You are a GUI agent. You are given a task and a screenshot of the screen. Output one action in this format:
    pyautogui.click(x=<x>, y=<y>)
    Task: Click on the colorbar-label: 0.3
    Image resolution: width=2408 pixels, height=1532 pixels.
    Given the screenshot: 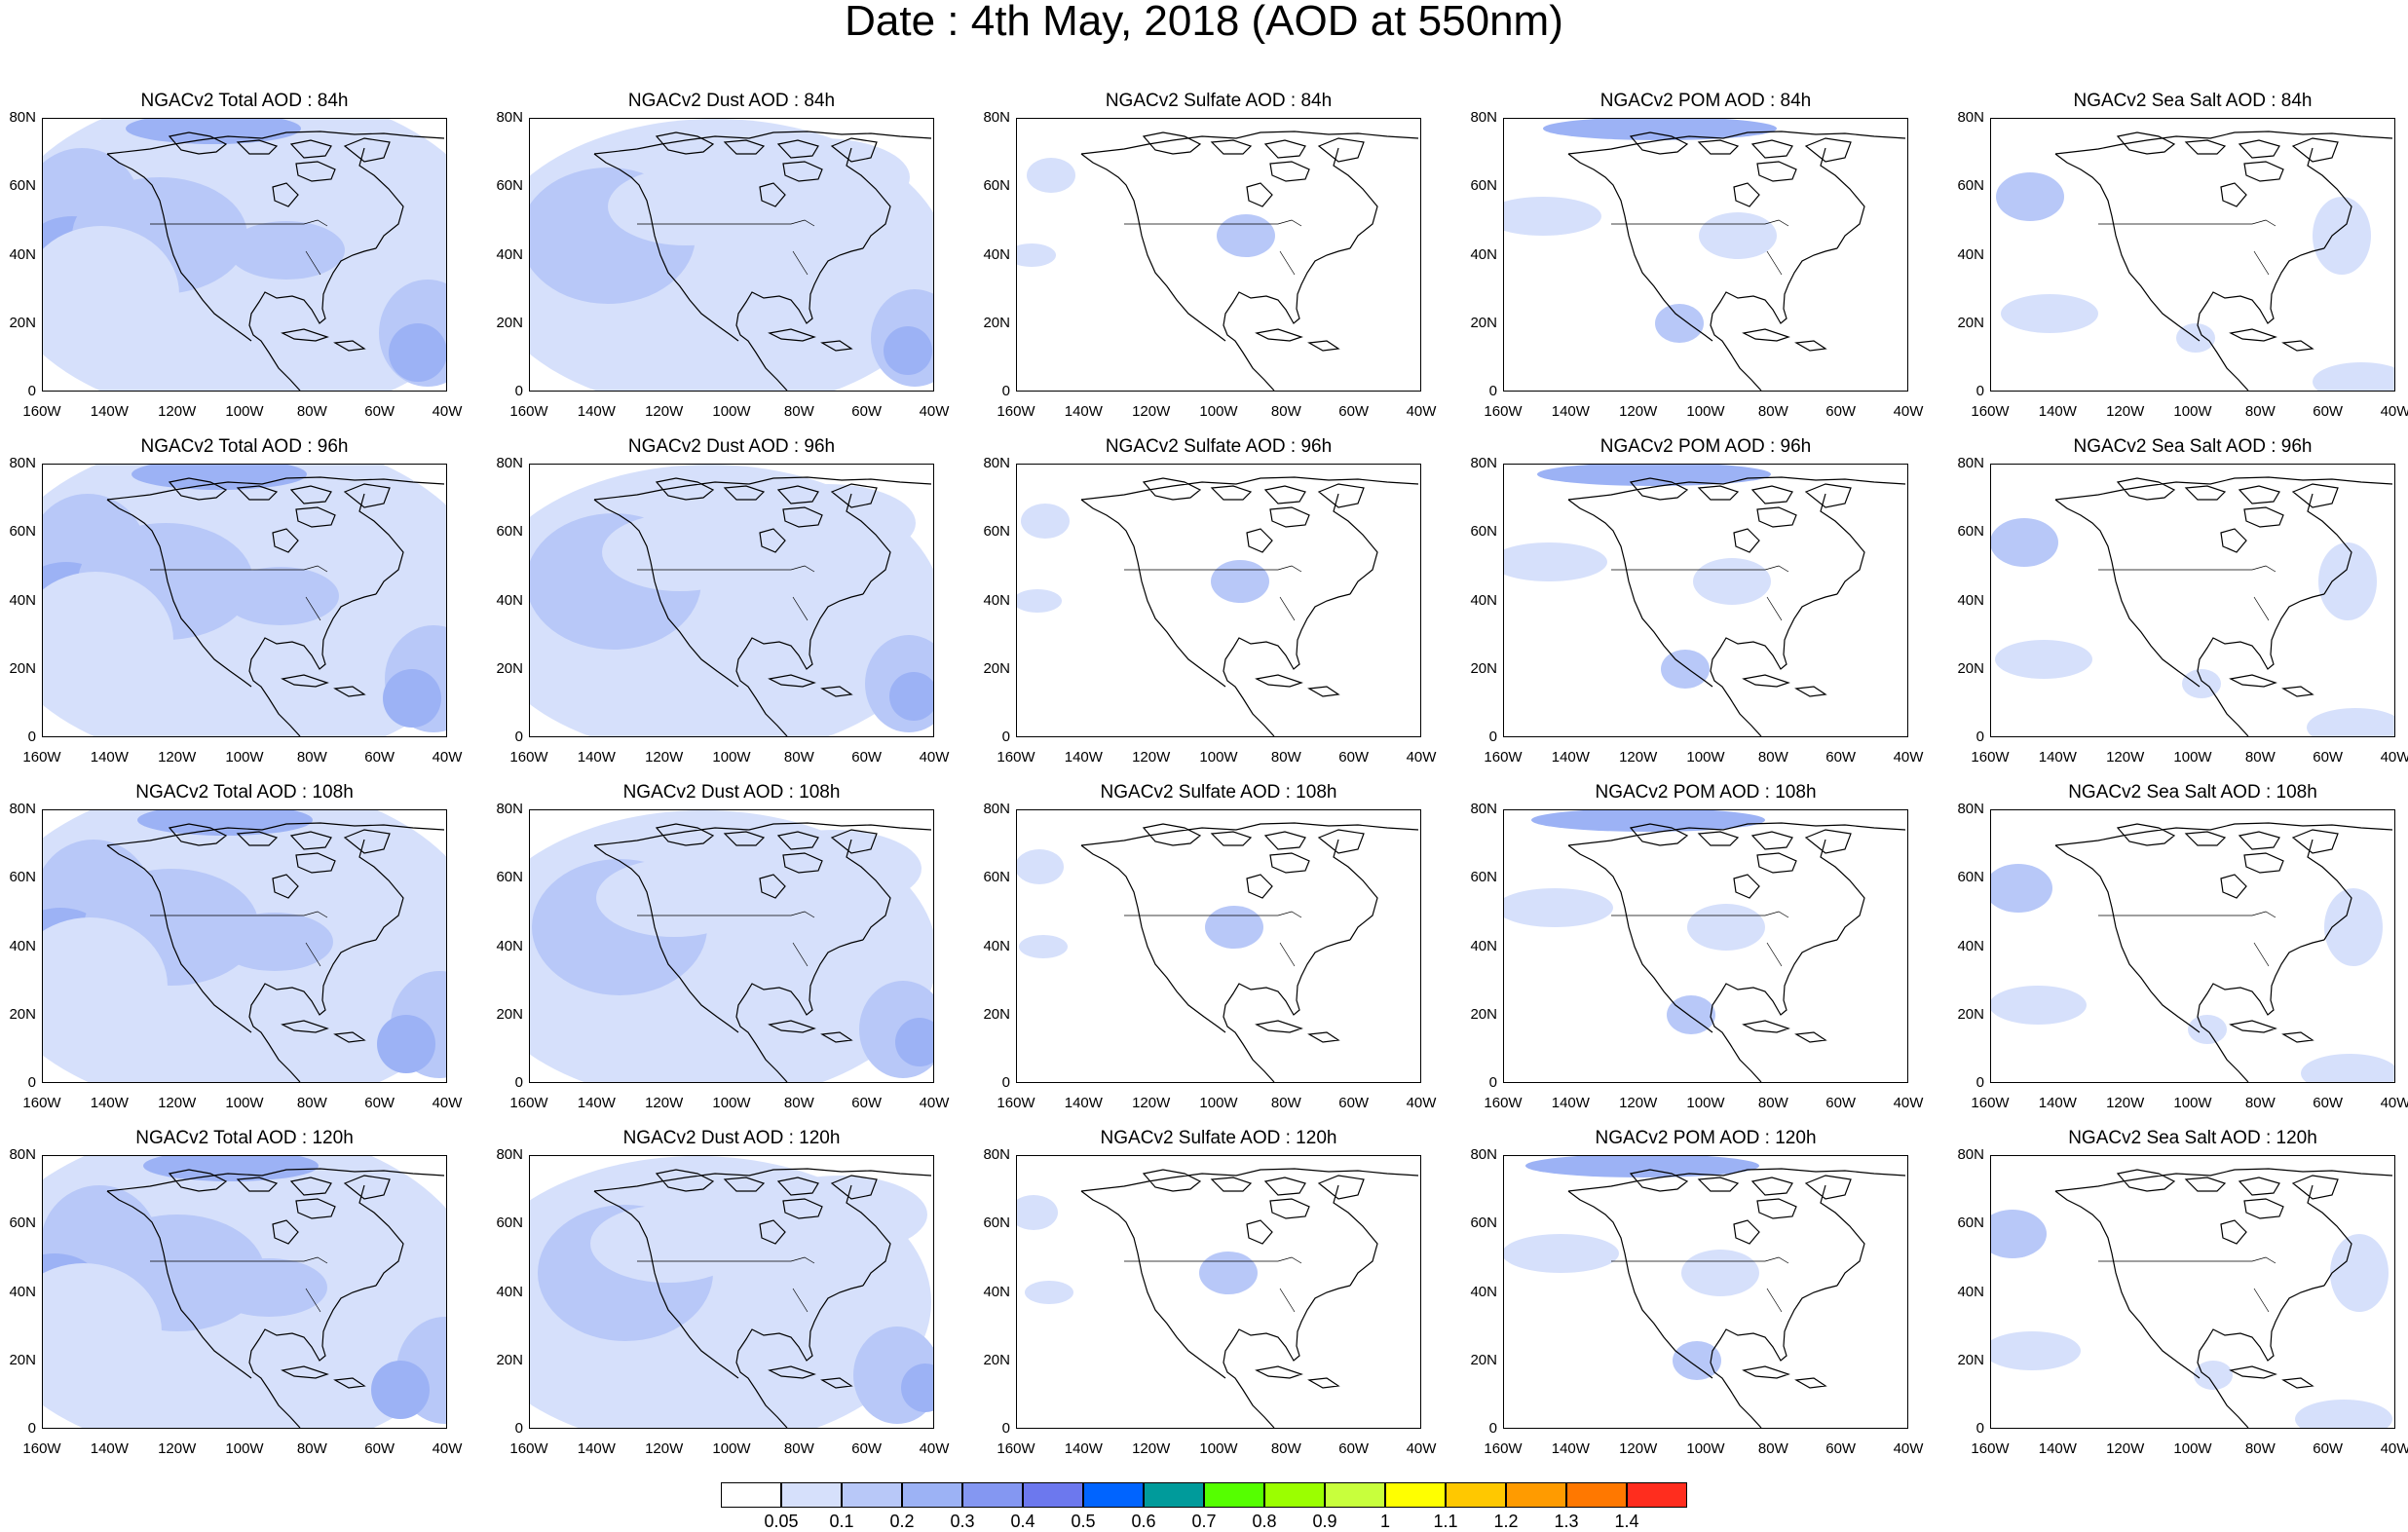 What is the action you would take?
    pyautogui.click(x=962, y=1521)
    